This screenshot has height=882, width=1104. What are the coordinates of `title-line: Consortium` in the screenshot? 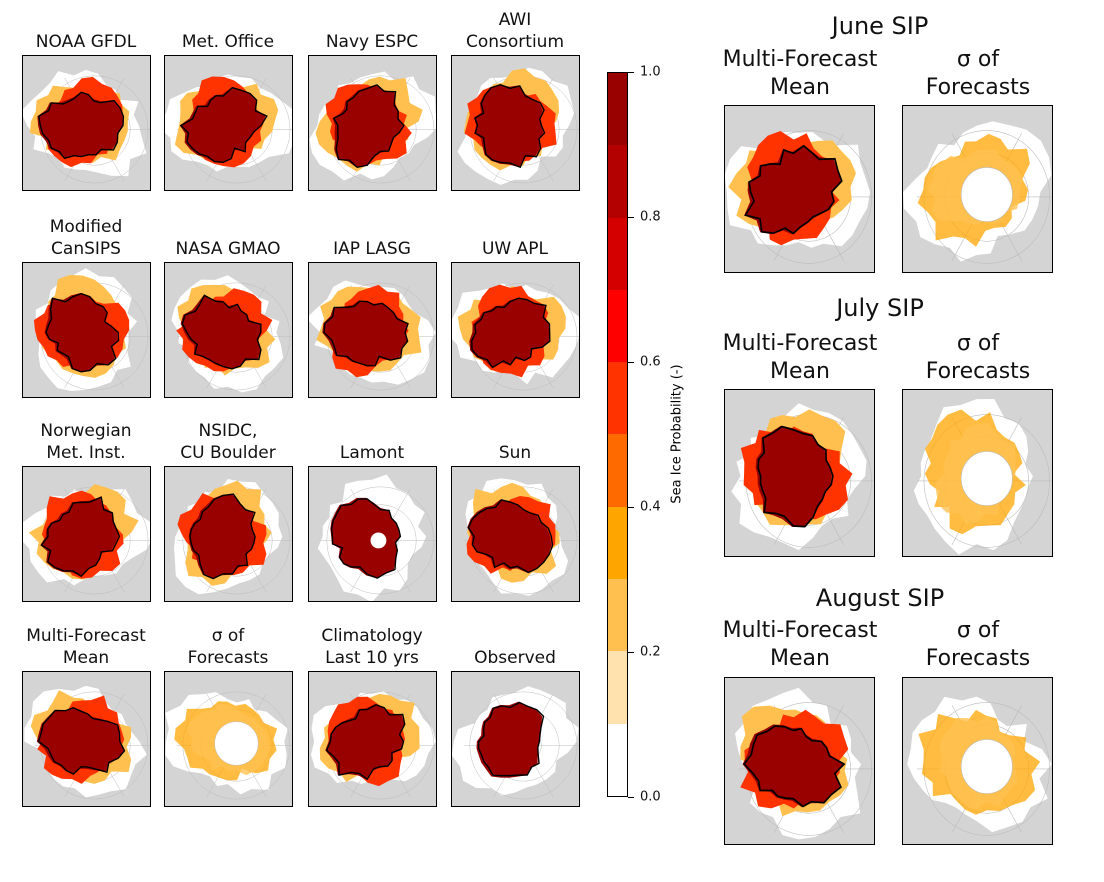 It's located at (515, 42).